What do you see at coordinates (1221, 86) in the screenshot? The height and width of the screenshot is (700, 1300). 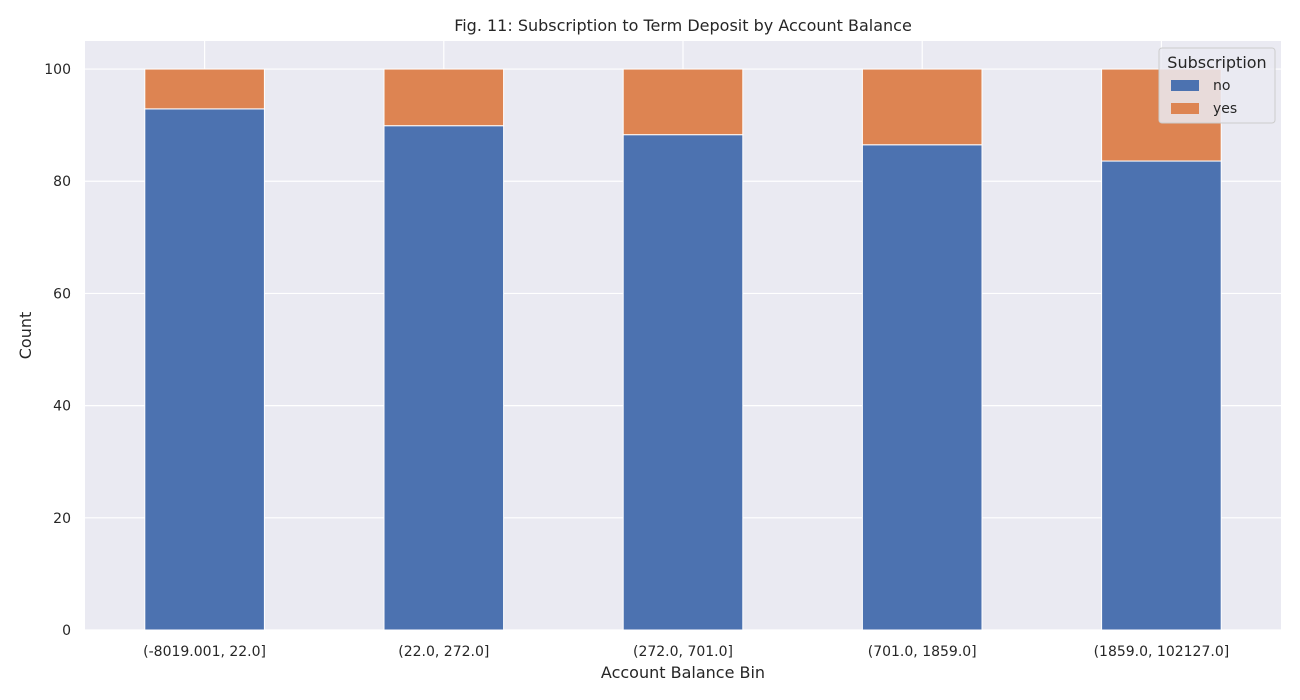 I see `legend-label-no: no` at bounding box center [1221, 86].